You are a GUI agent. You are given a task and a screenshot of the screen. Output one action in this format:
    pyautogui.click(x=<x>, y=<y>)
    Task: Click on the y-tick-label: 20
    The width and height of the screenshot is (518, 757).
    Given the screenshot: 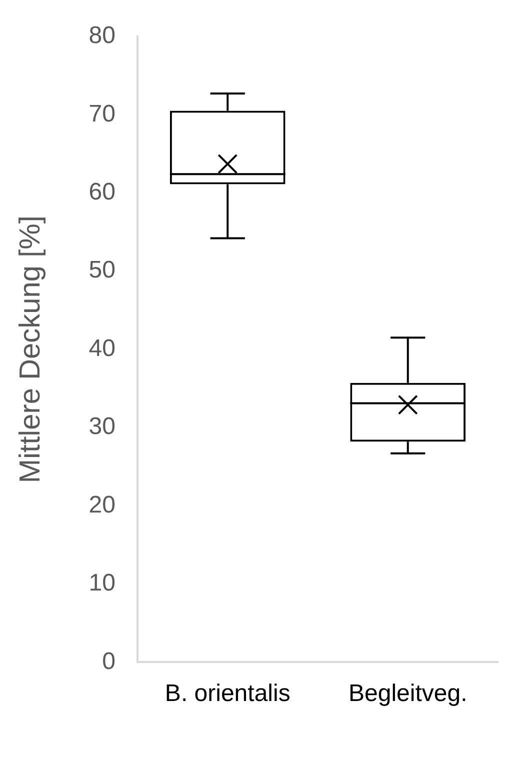 What is the action you would take?
    pyautogui.click(x=102, y=504)
    